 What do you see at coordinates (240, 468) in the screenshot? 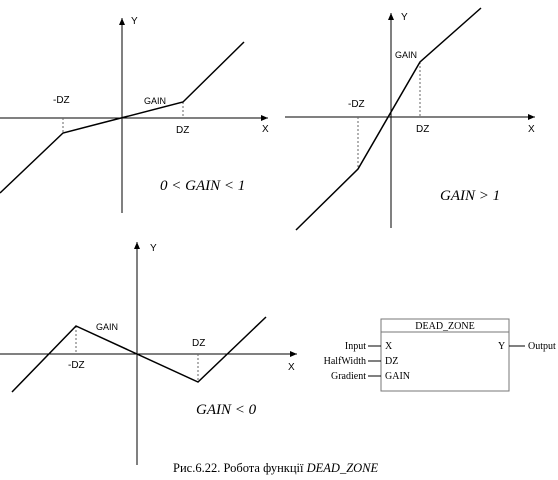
I see `caption-prefix: Рис.6.22. Робота функції` at bounding box center [240, 468].